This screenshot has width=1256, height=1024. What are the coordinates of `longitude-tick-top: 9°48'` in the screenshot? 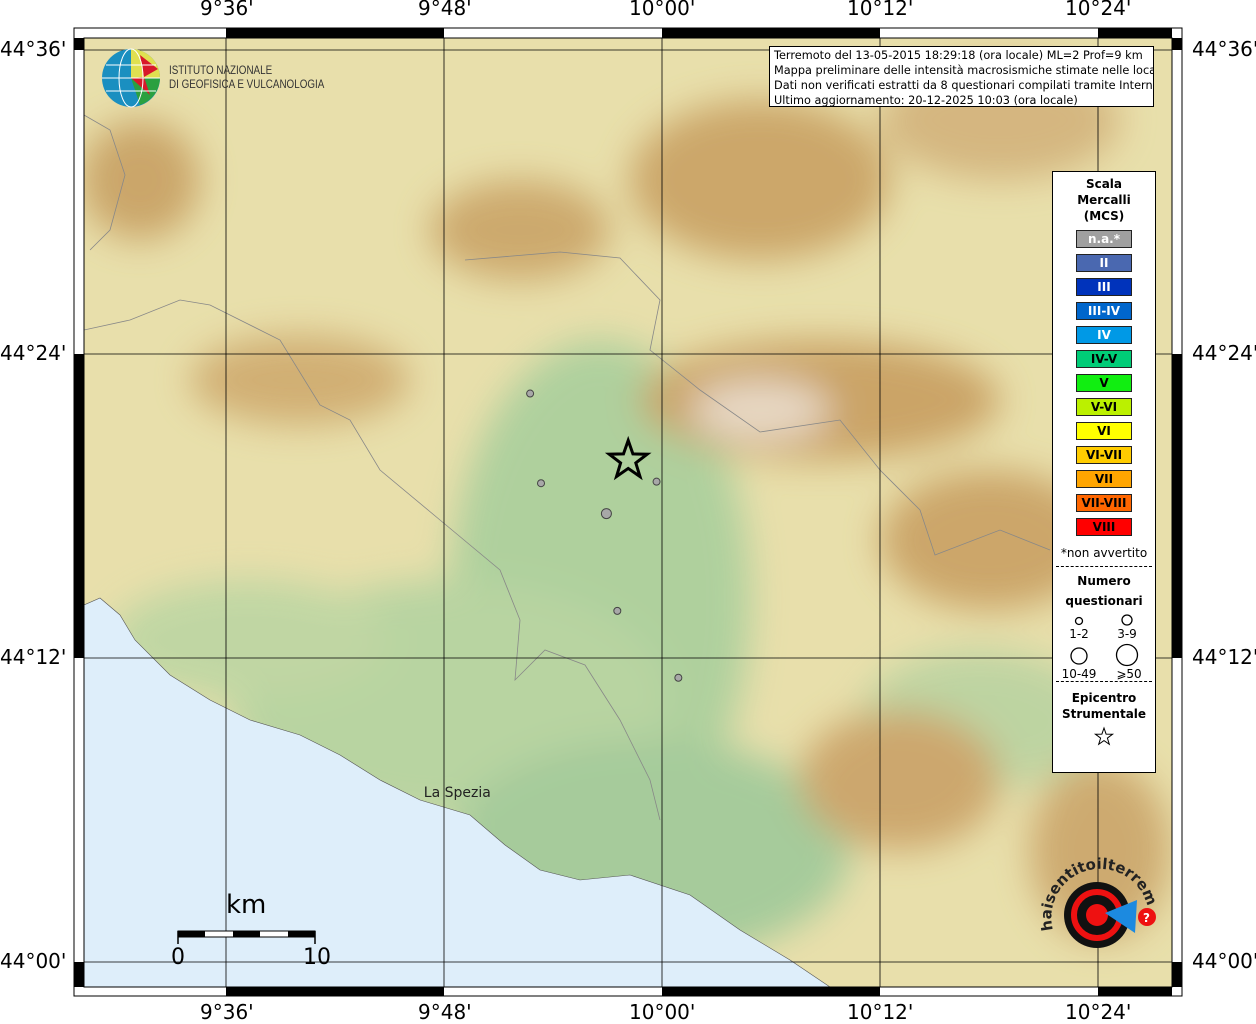 It's located at (445, 10).